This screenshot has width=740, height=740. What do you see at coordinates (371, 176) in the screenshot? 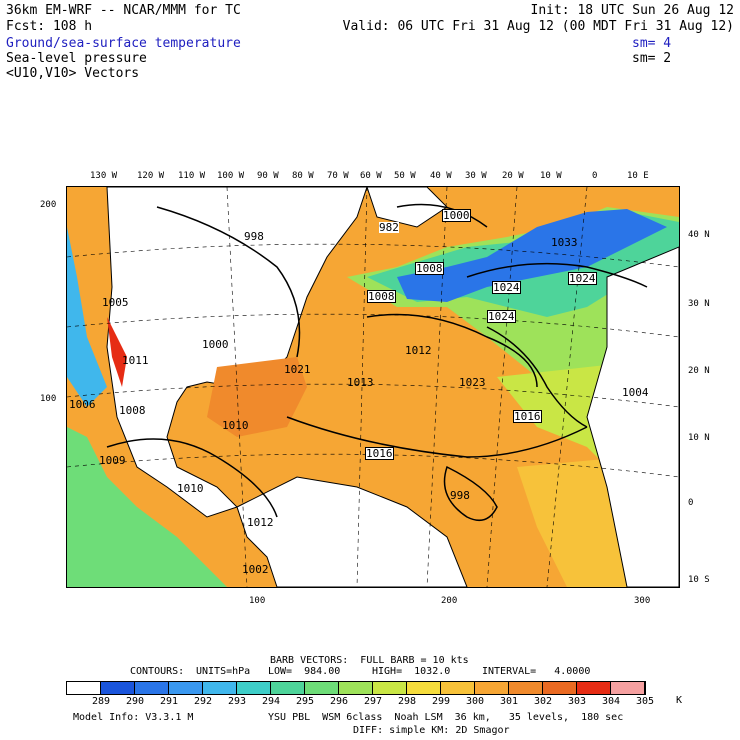
I see `lon-tick: 60 W` at bounding box center [371, 176].